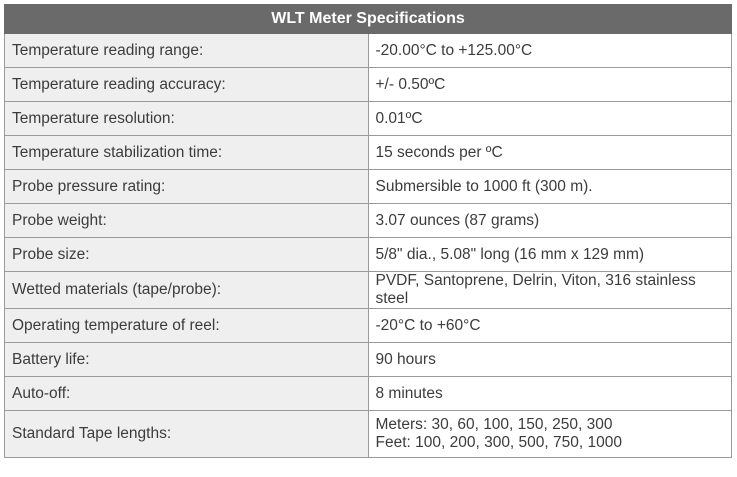 The image size is (737, 477). Describe the element at coordinates (549, 359) in the screenshot. I see `spec-value: 90 hours` at that location.